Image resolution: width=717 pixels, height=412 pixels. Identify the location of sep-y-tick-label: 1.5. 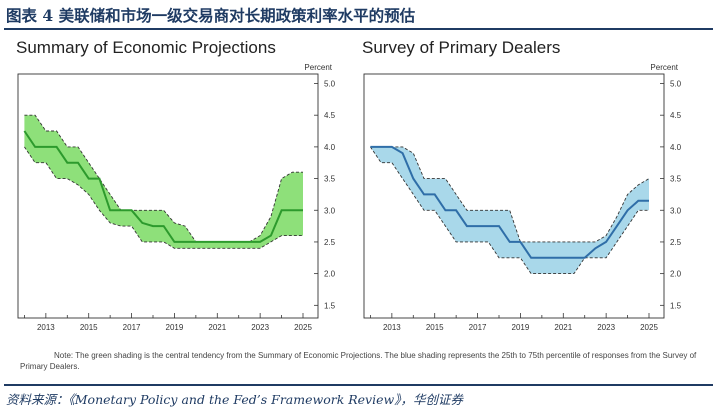
(330, 305).